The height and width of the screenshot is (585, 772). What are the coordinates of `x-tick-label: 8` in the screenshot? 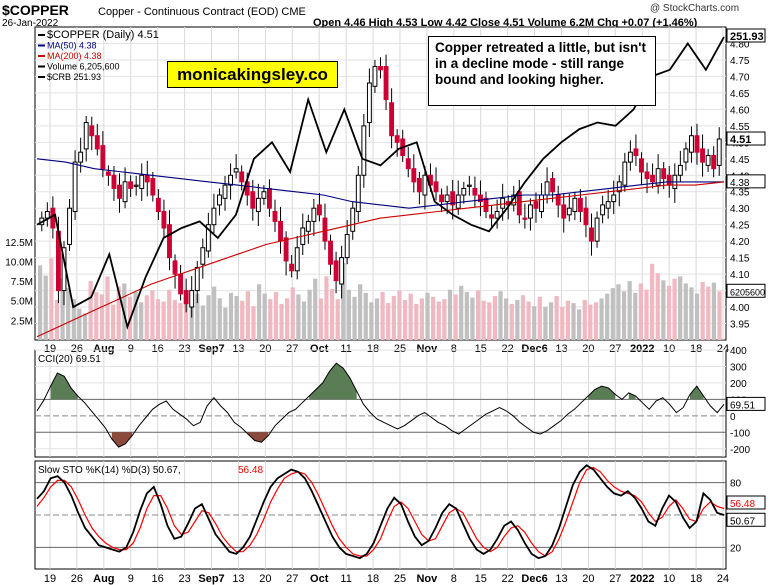 It's located at (454, 349).